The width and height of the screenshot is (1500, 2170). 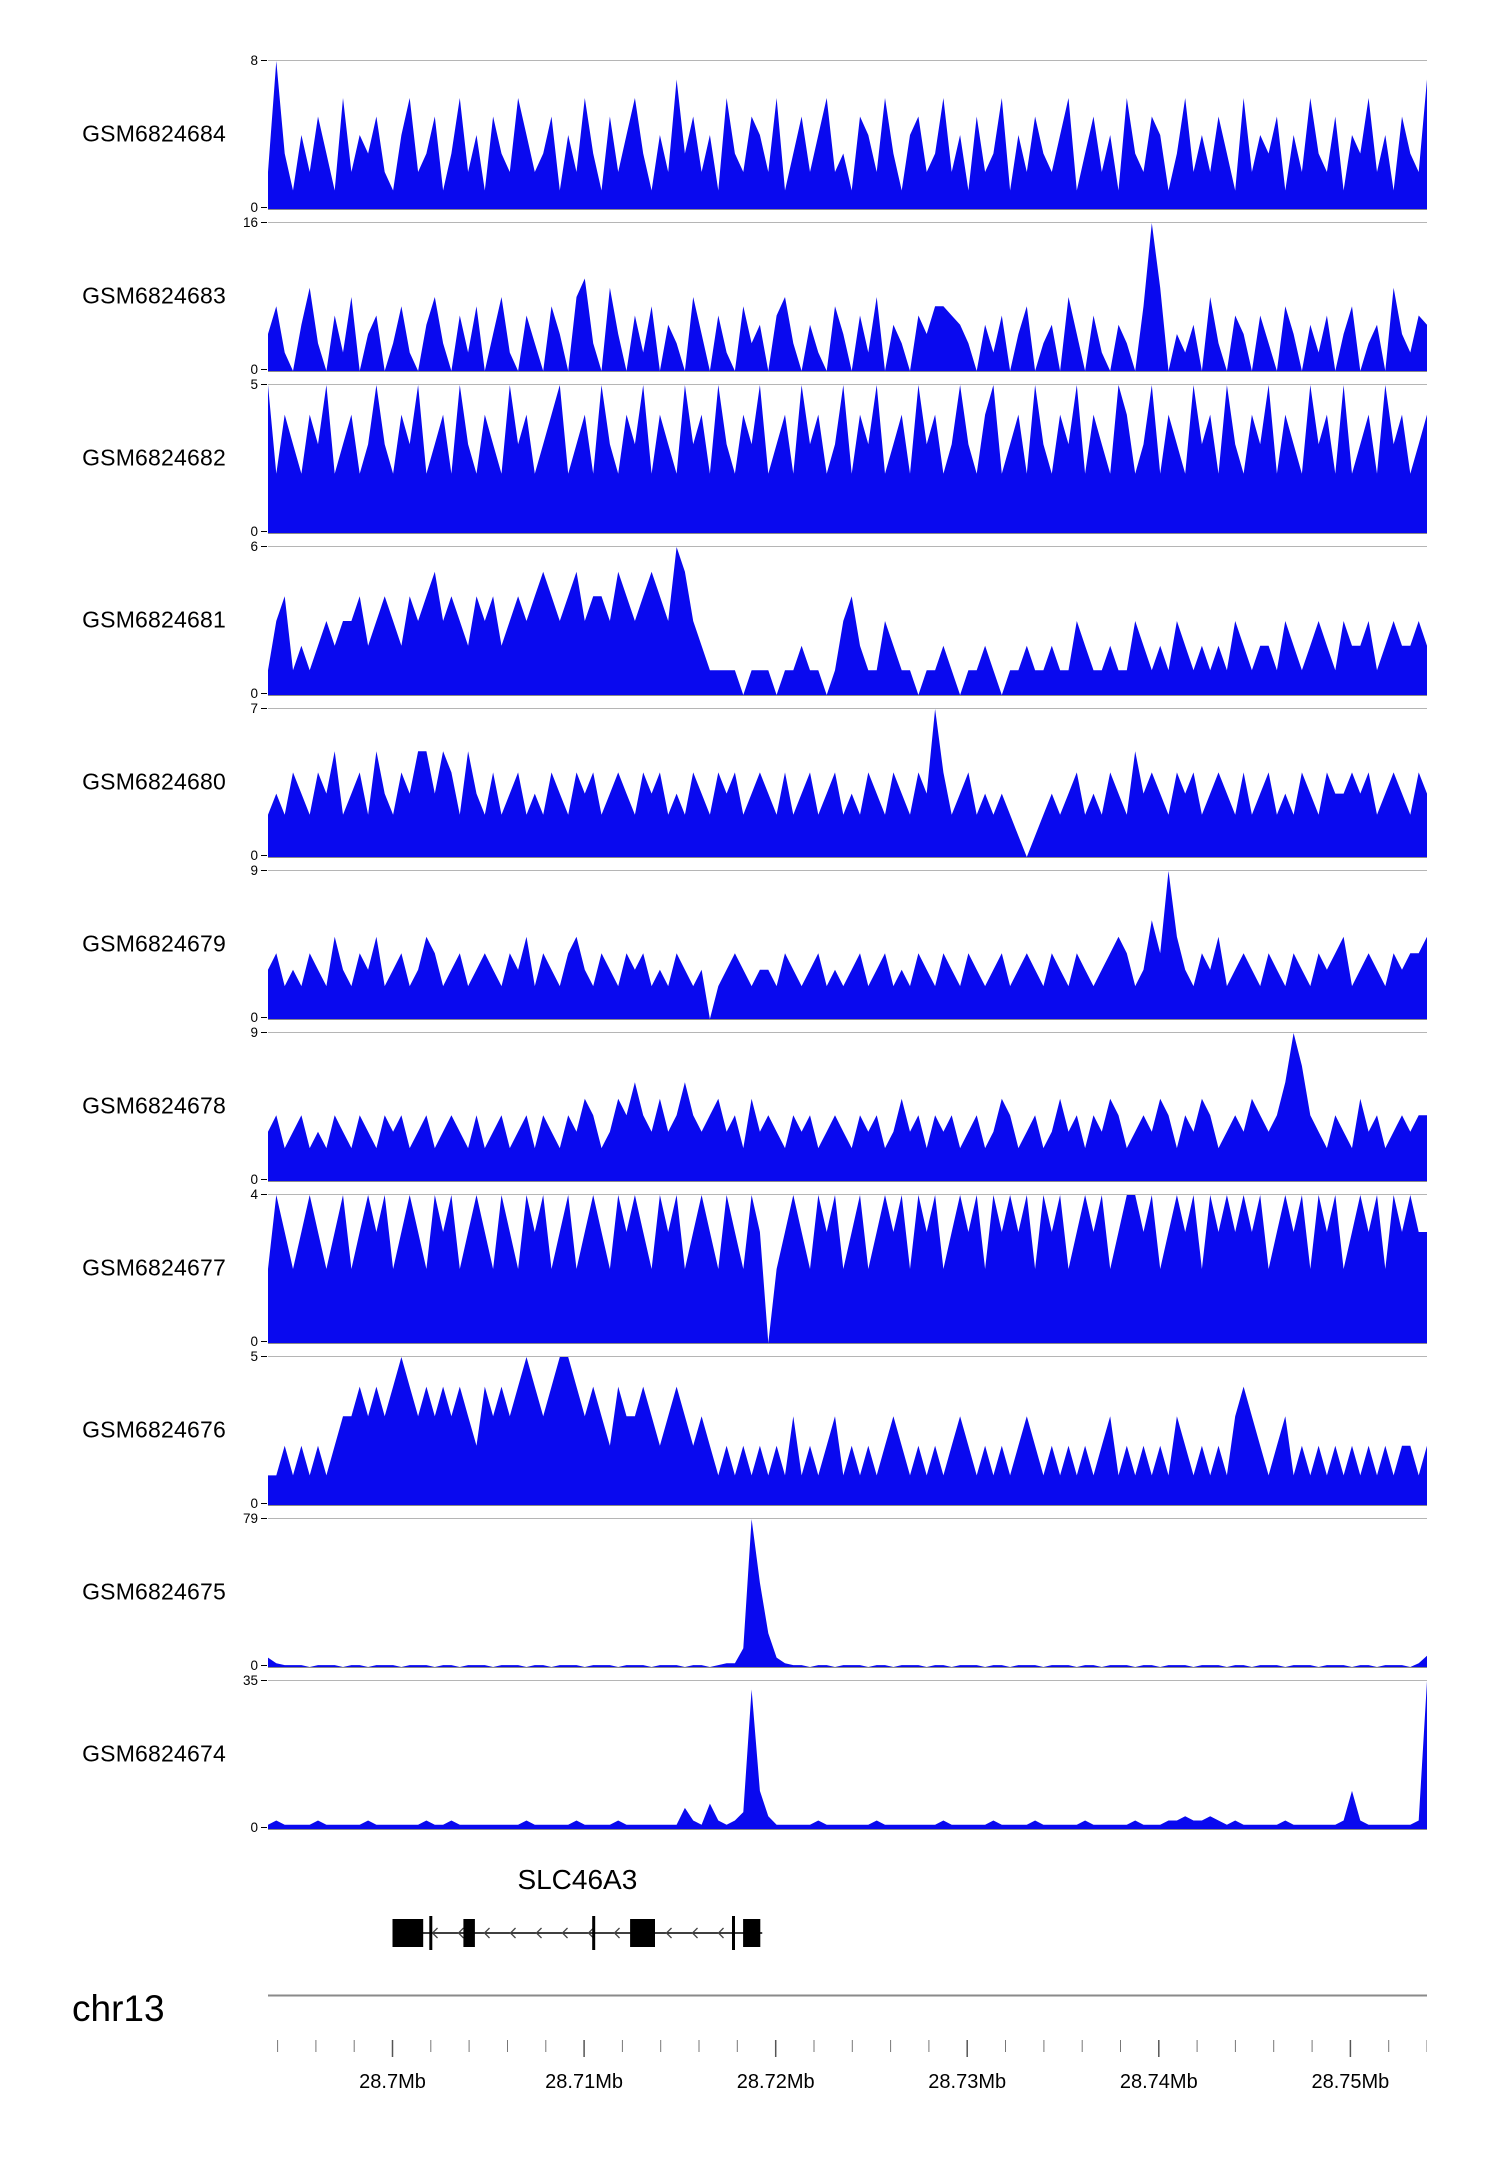 I want to click on chromosome-label: chr13, so click(x=118, y=2008).